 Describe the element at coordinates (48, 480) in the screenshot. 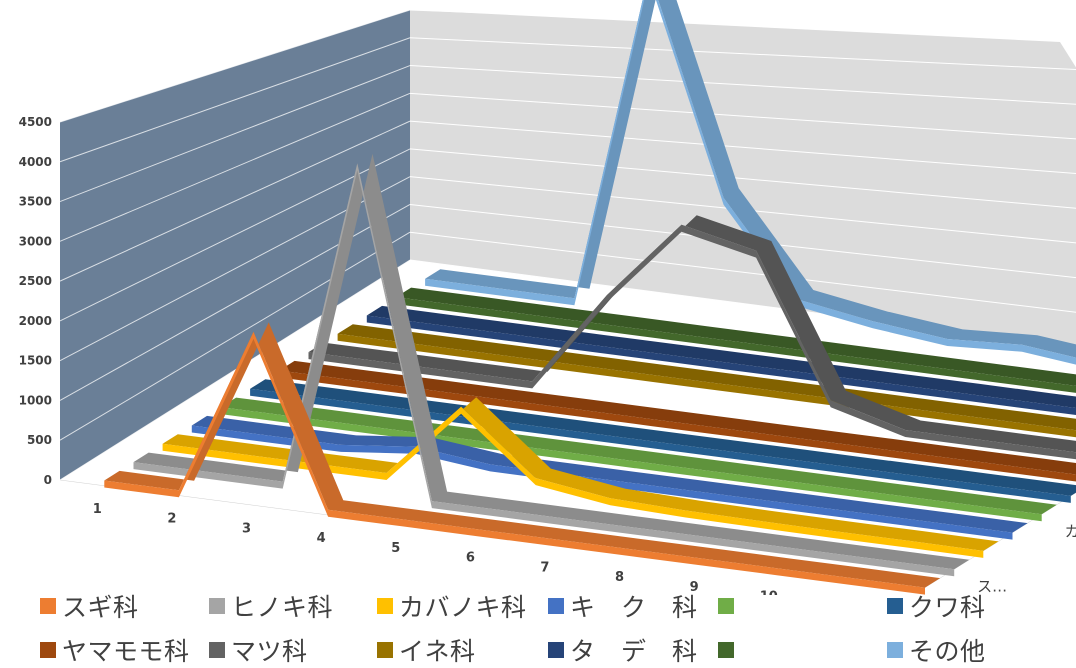

I see `y-tick-label: 0` at that location.